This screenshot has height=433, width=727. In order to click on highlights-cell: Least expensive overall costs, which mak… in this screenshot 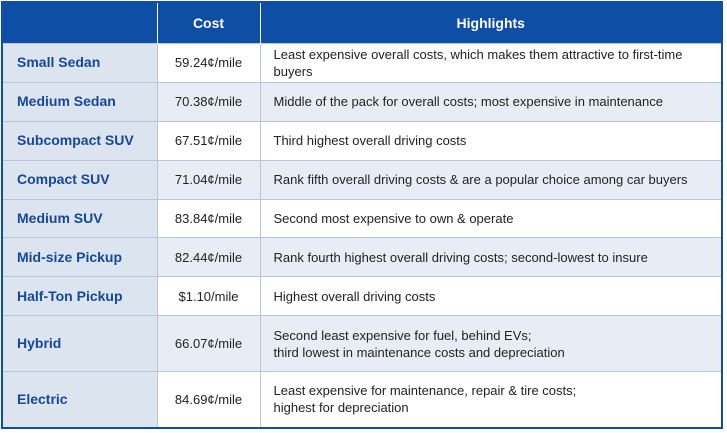, I will do `click(490, 63)`.